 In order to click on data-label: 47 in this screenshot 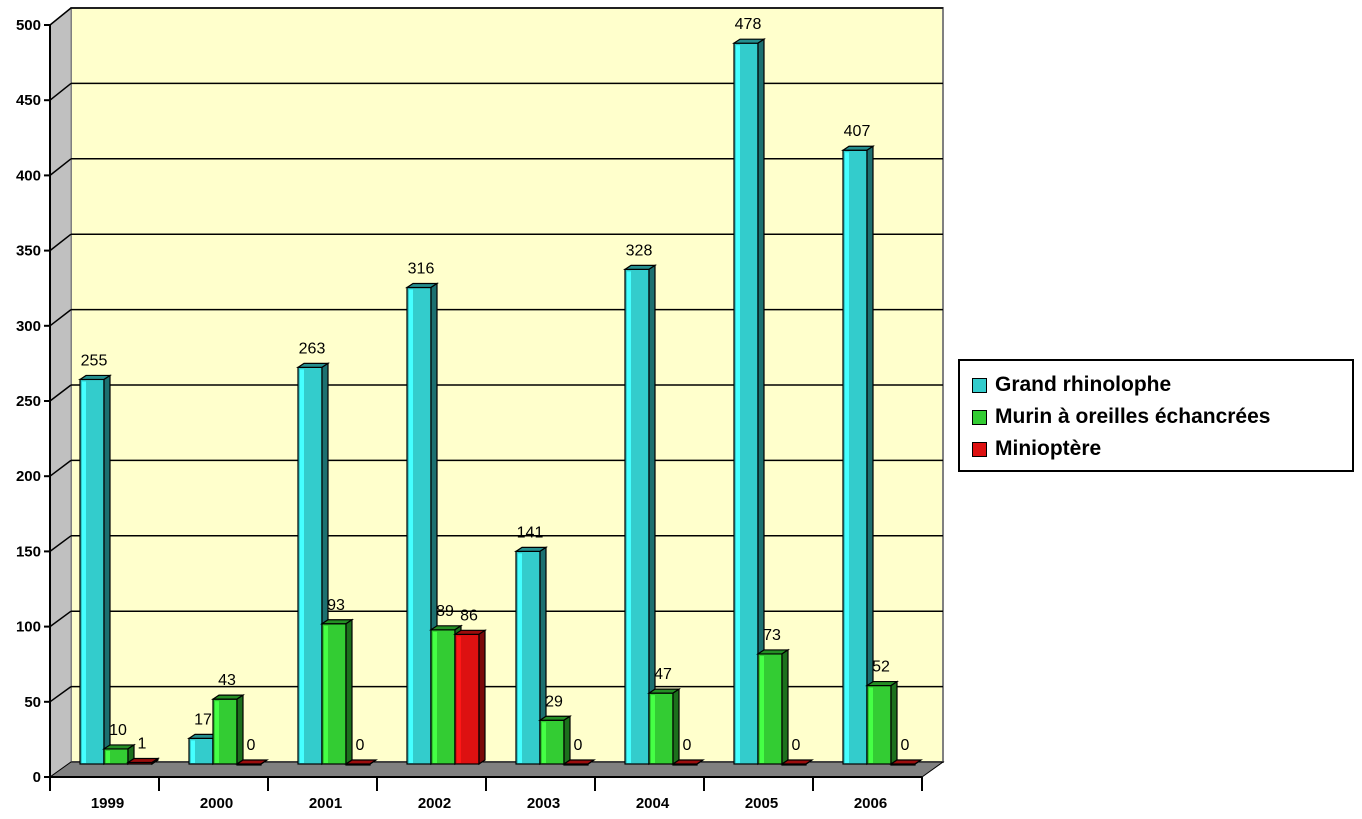, I will do `click(663, 674)`.